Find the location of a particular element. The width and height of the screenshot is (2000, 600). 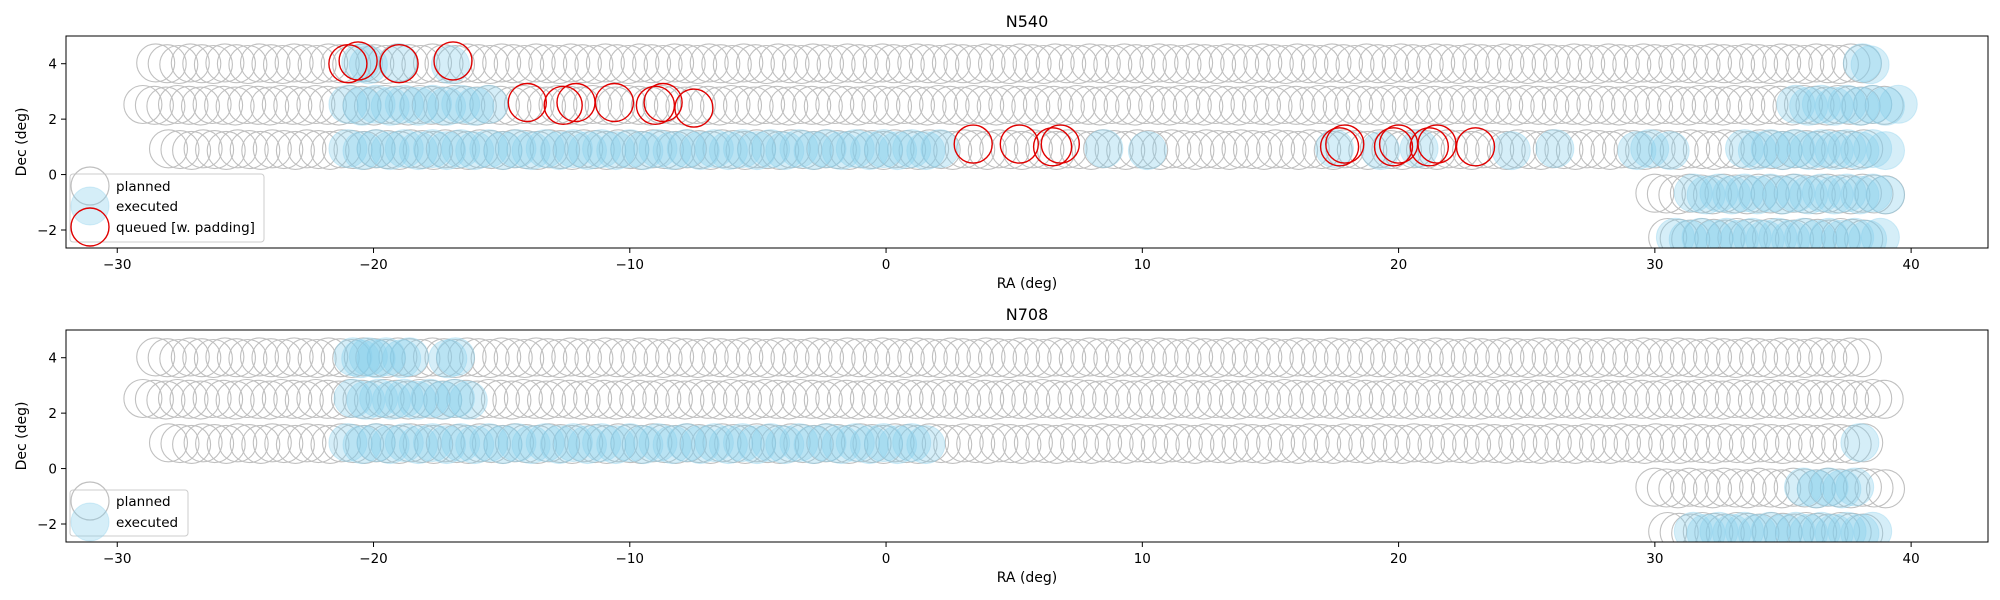

legend-label: queued [w. padding] is located at coordinates (185, 228).